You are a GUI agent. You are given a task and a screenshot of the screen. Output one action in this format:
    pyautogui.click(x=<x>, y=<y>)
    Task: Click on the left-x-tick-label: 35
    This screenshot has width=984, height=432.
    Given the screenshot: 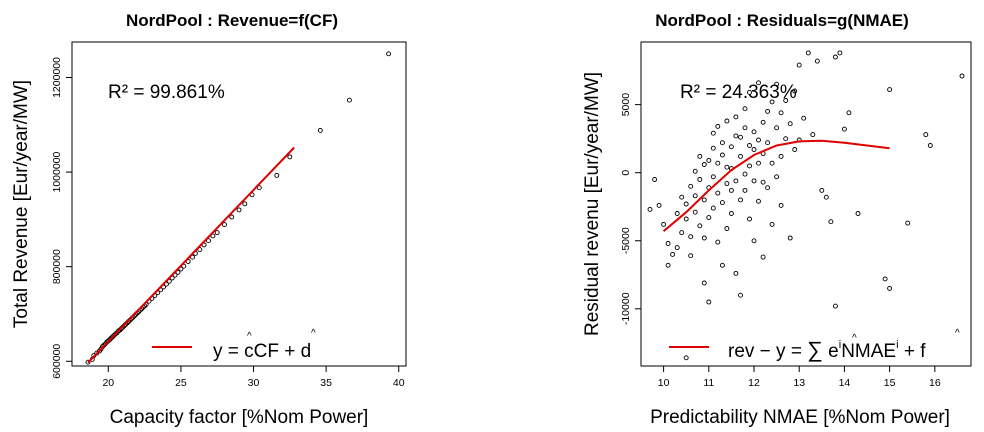 What is the action you would take?
    pyautogui.click(x=326, y=383)
    